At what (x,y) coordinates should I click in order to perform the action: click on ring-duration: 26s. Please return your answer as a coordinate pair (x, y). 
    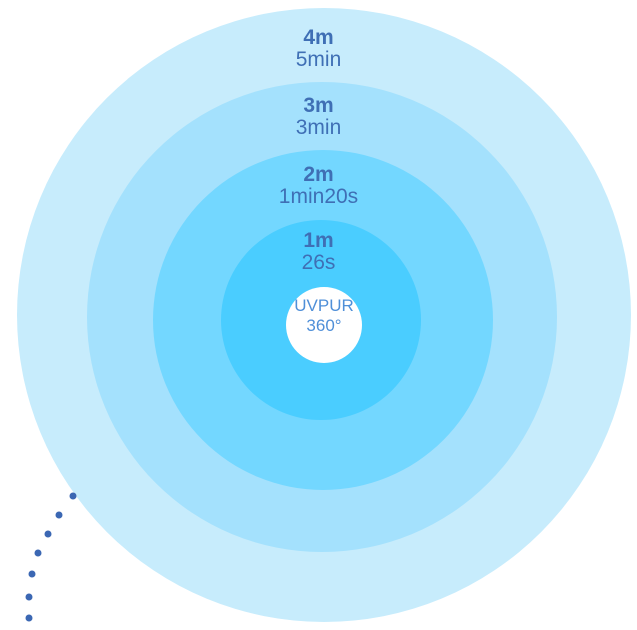
    Looking at the image, I should click on (318, 262).